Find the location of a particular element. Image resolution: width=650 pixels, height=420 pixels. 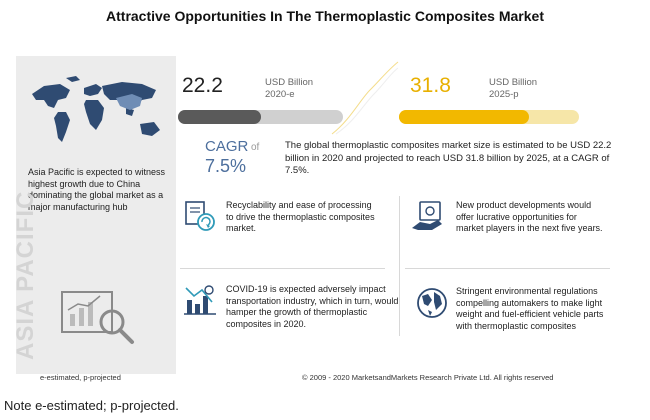

footer-legend: e-estimated, p-projected is located at coordinates (80, 377).